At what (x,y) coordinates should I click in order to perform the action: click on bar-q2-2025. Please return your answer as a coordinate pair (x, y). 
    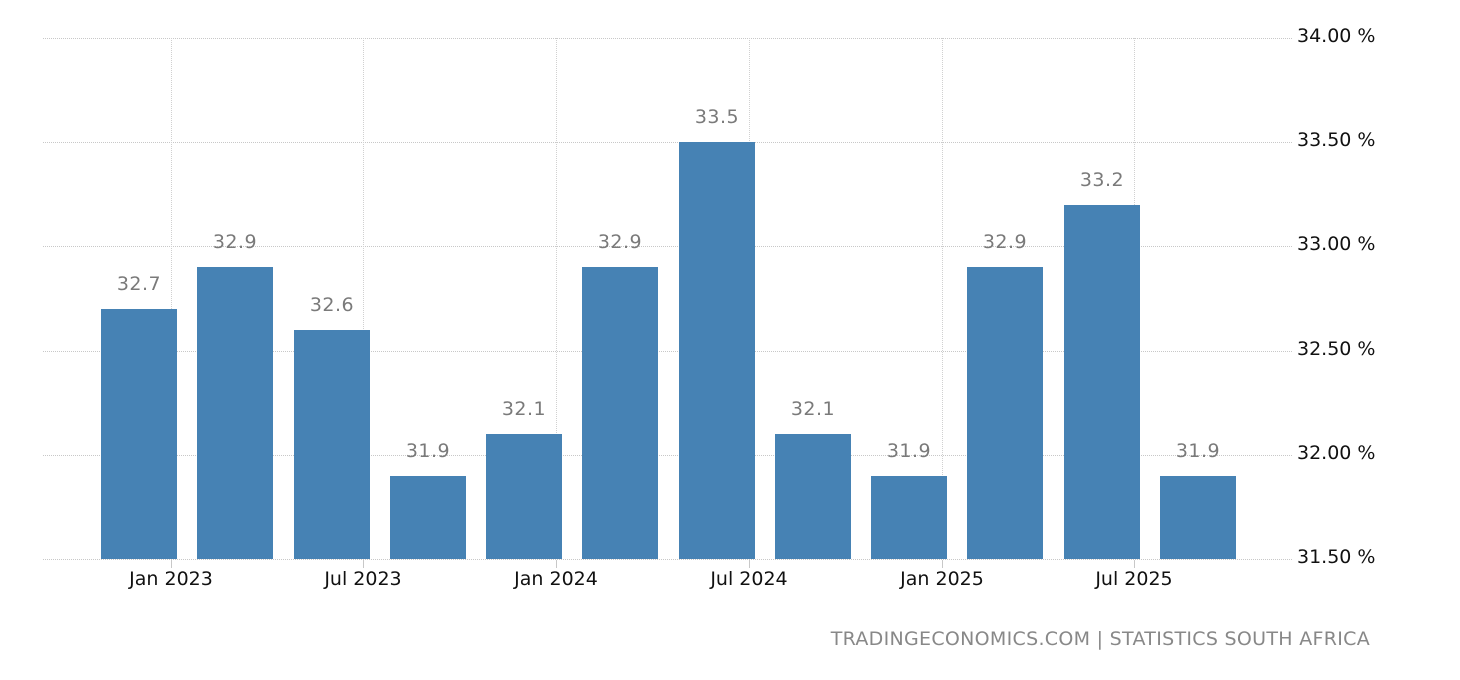
    Looking at the image, I should click on (1102, 382).